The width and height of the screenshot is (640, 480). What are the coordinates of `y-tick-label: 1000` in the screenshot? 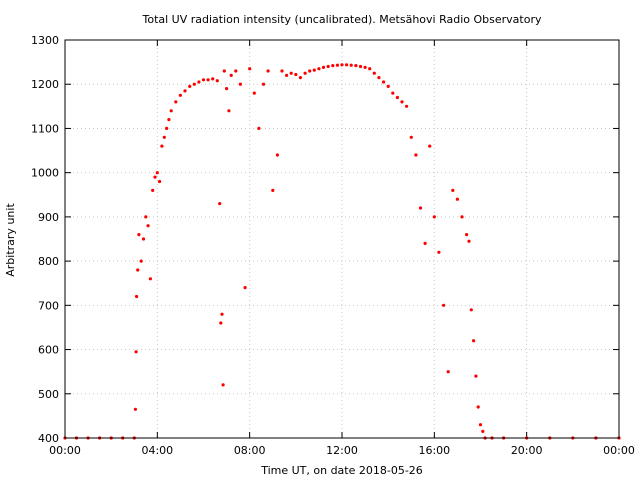 It's located at (45, 173).